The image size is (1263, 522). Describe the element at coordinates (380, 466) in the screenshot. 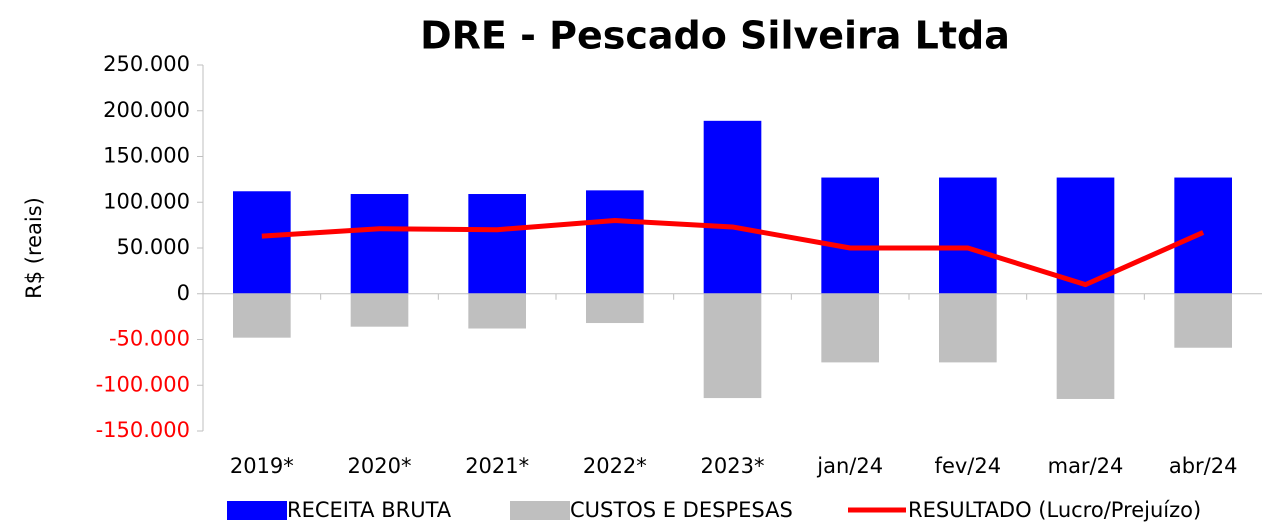

I see `x-tick-label: 2020*` at that location.